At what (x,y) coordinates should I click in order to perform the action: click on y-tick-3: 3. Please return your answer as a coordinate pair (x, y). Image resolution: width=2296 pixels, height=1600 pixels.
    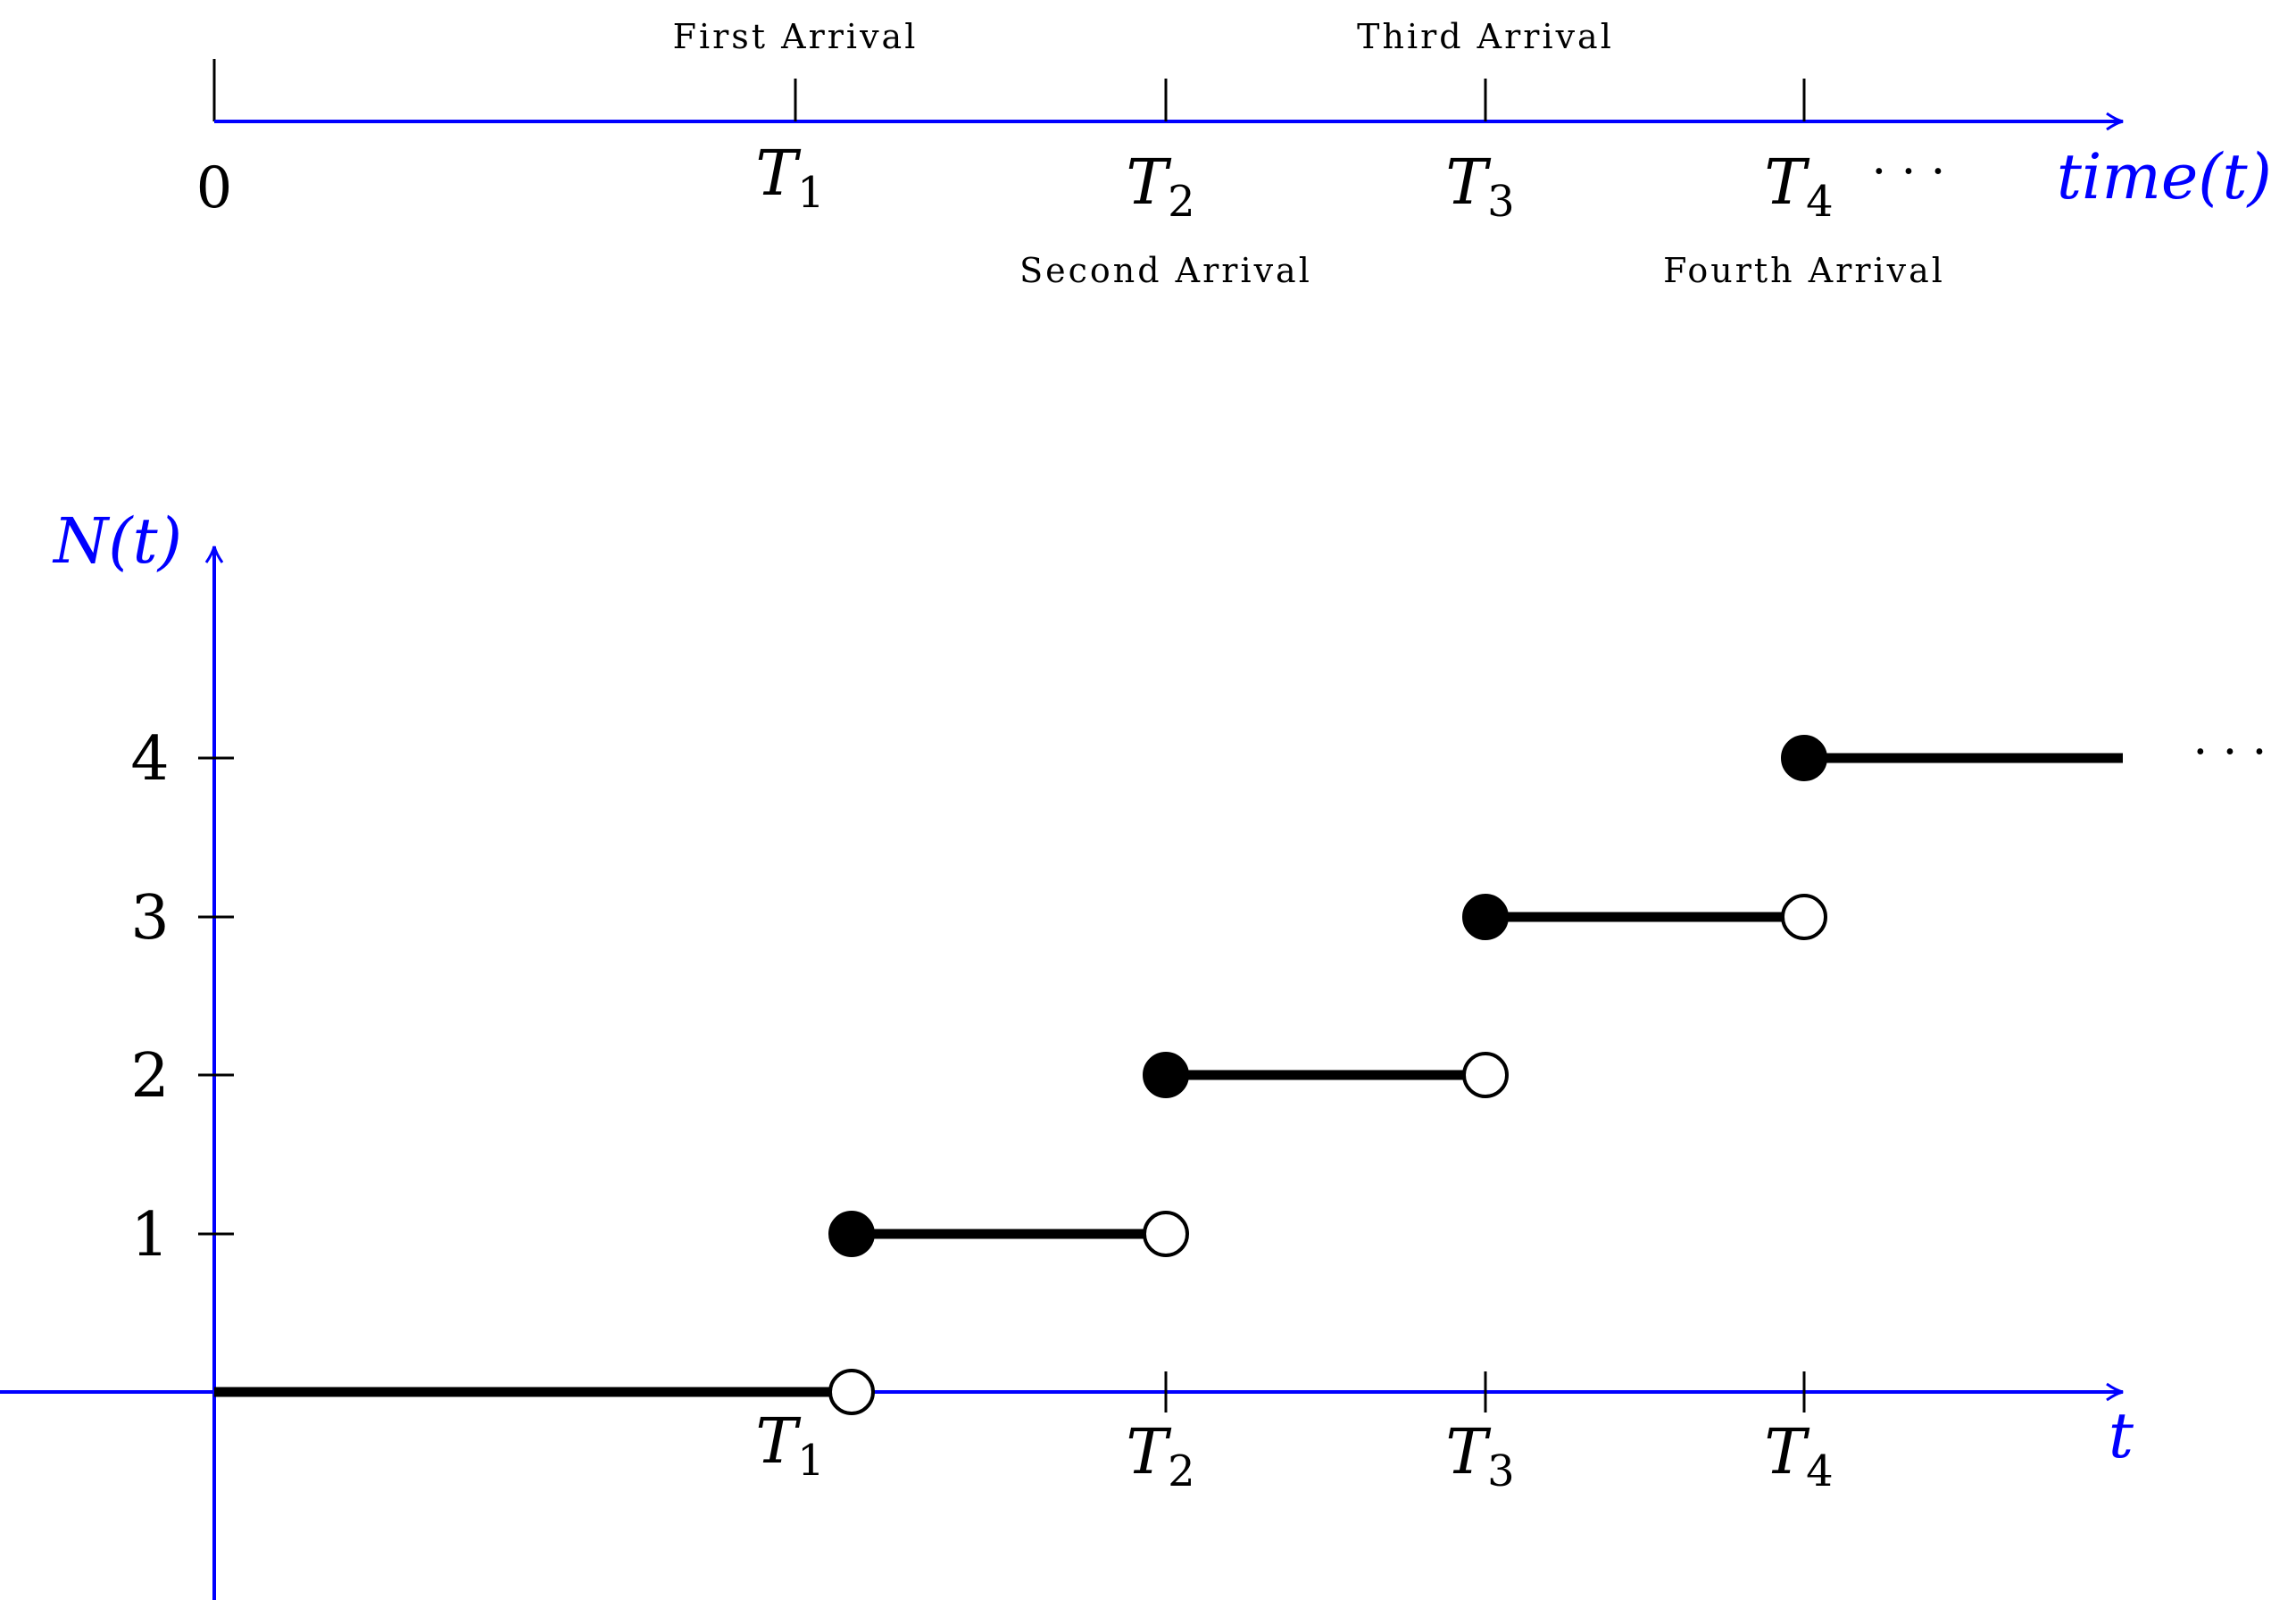
    Looking at the image, I should click on (182, 919).